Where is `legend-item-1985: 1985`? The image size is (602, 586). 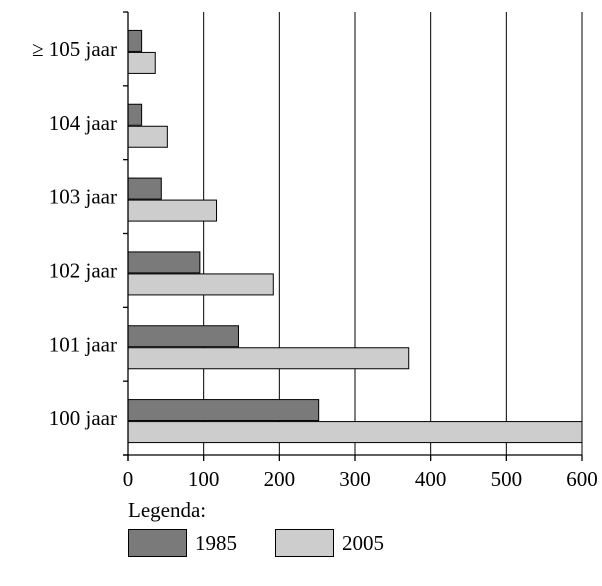
legend-item-1985: 1985 is located at coordinates (182, 543).